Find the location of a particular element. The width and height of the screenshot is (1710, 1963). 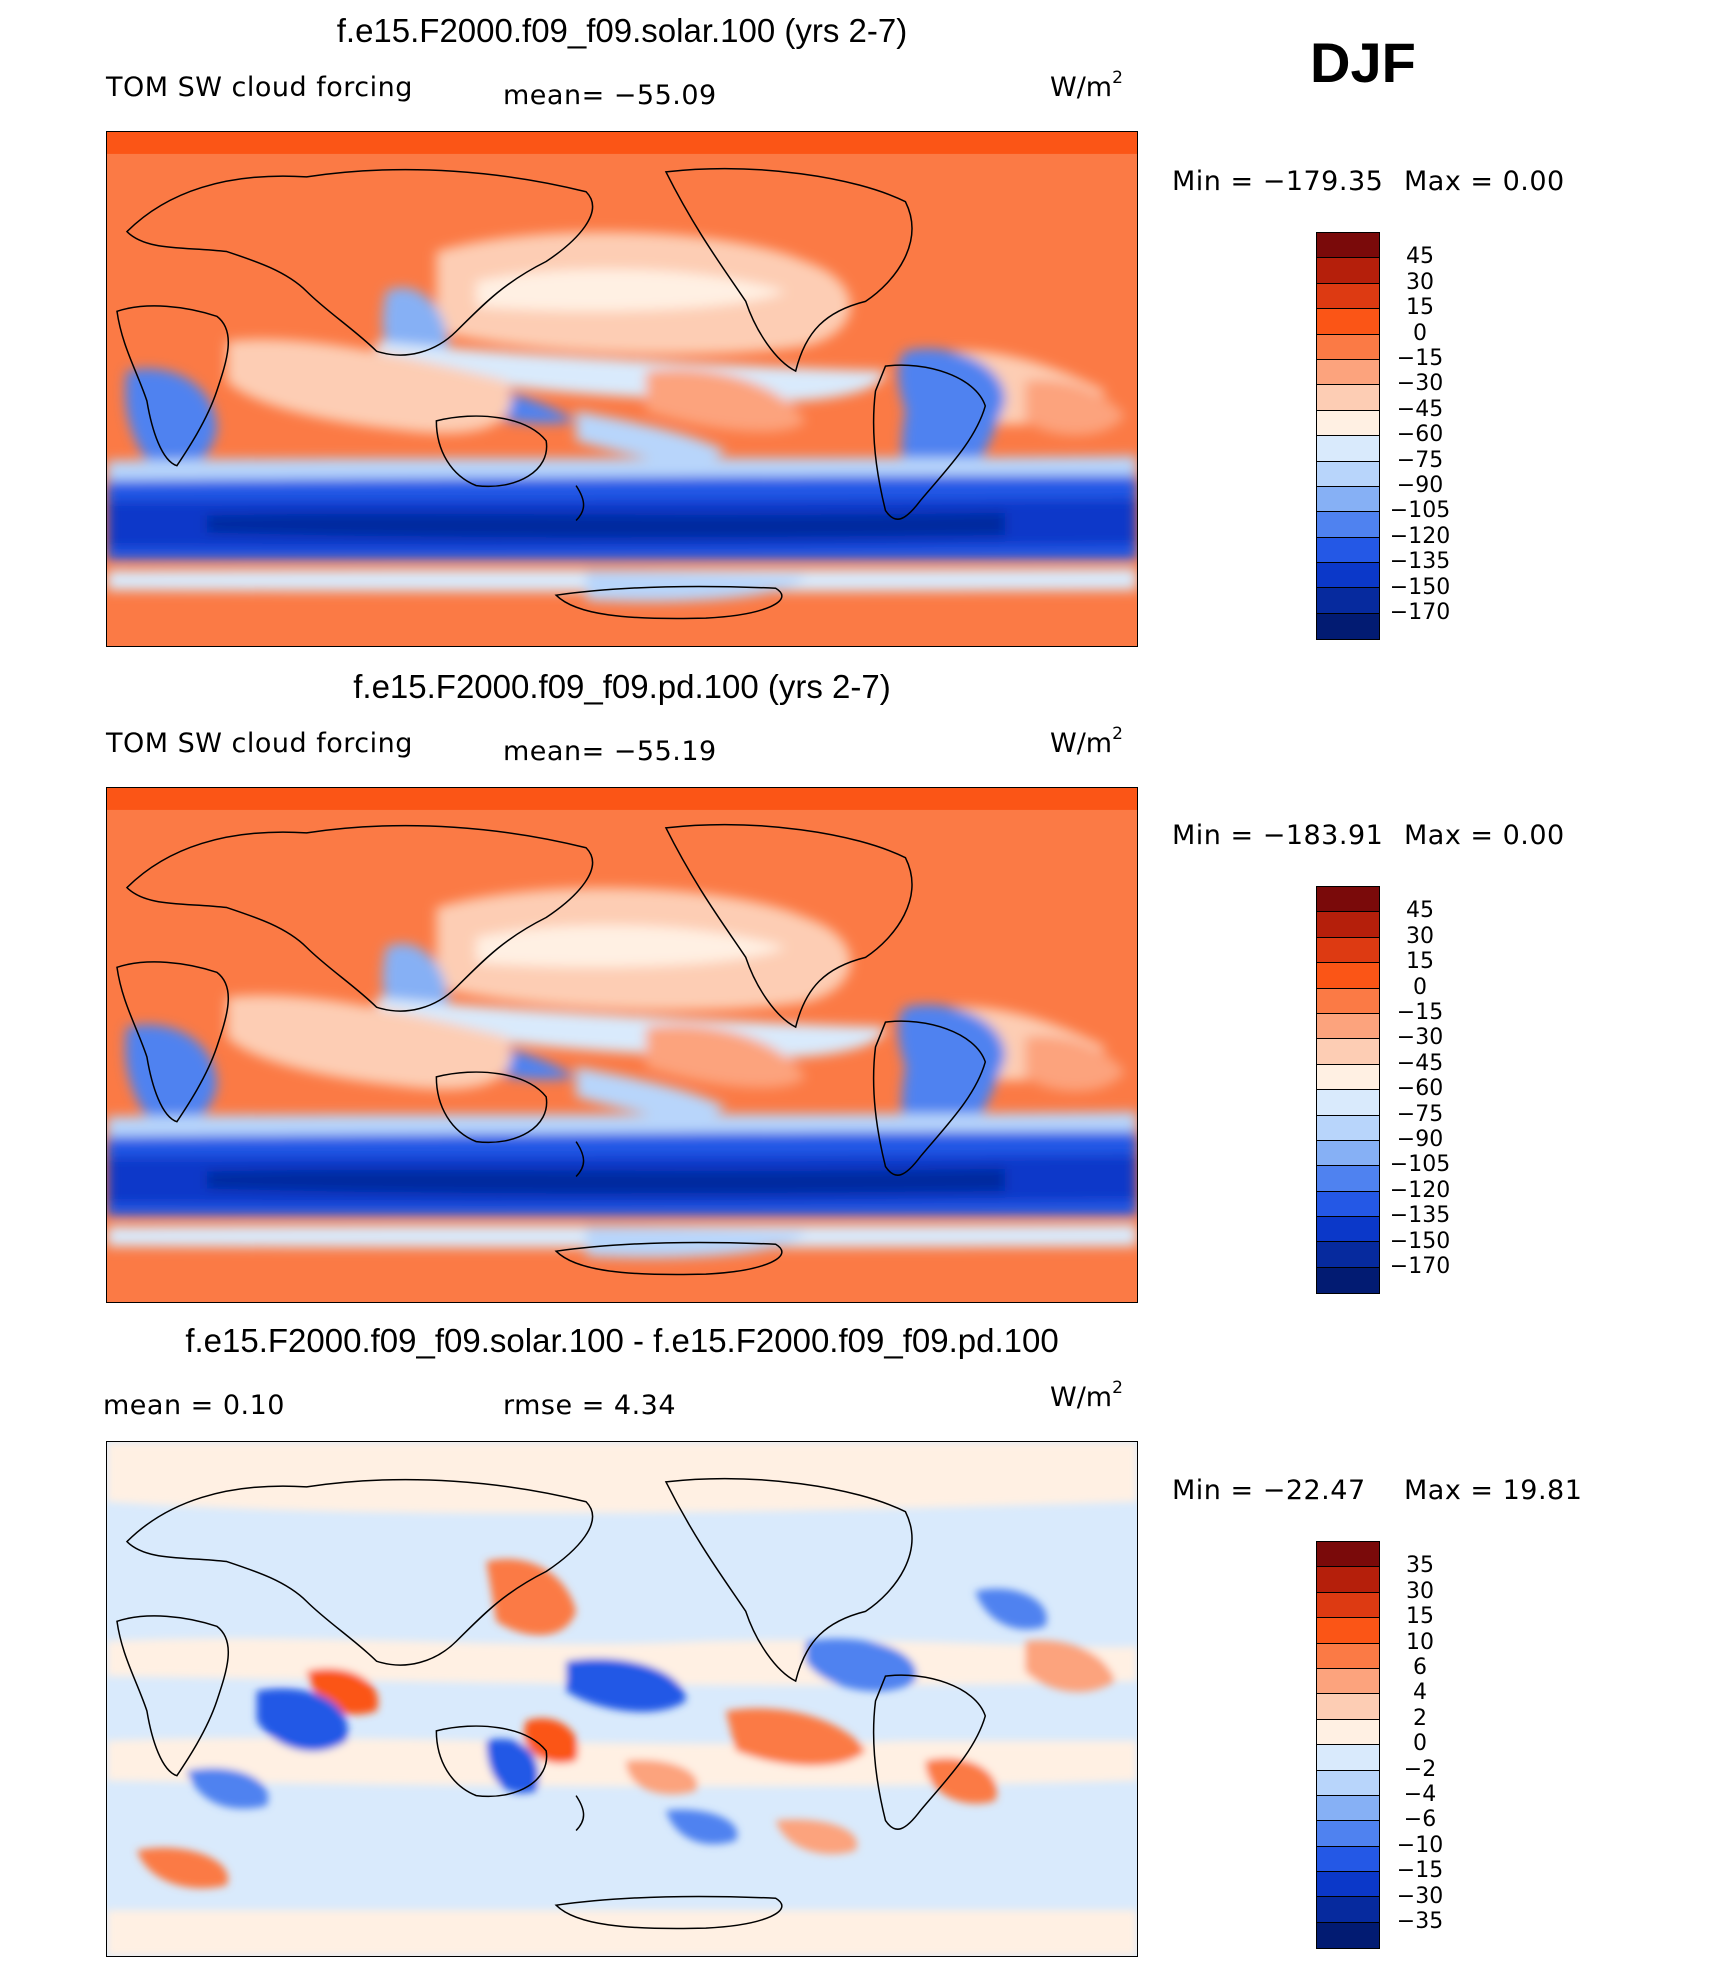

panel-3-colorbar is located at coordinates (1348, 1745).